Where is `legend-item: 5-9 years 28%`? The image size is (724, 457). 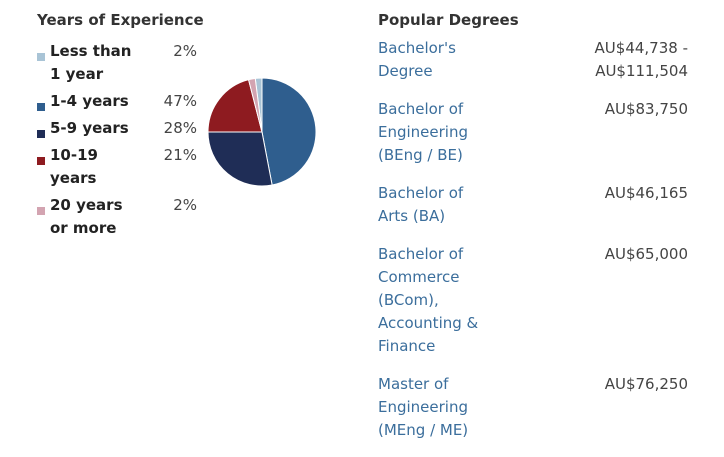 legend-item: 5-9 years 28% is located at coordinates (117, 128).